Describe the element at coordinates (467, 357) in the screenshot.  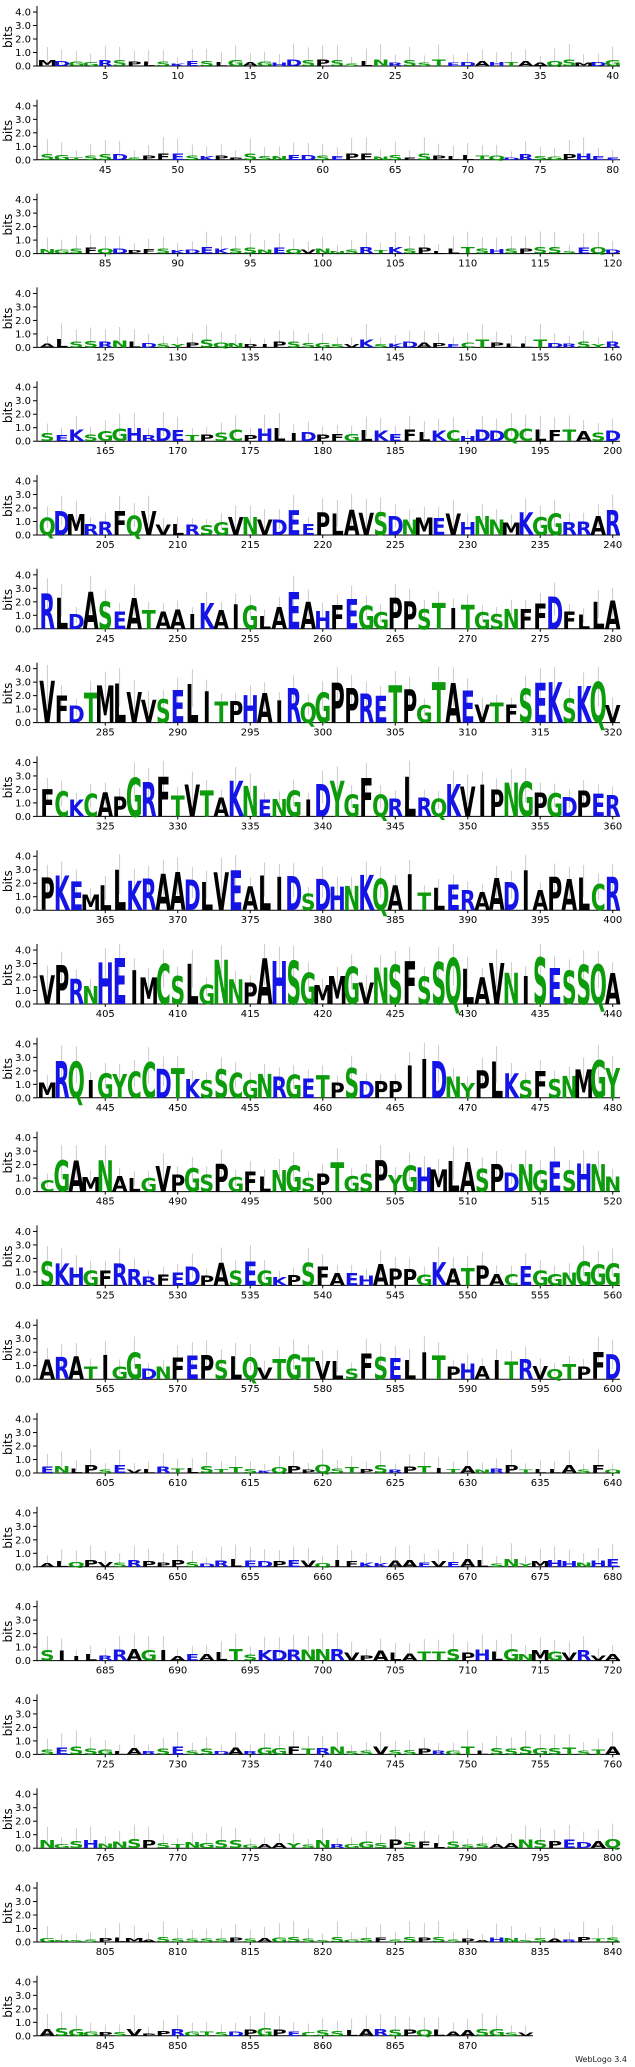
I see `x-tick-label: 150` at that location.